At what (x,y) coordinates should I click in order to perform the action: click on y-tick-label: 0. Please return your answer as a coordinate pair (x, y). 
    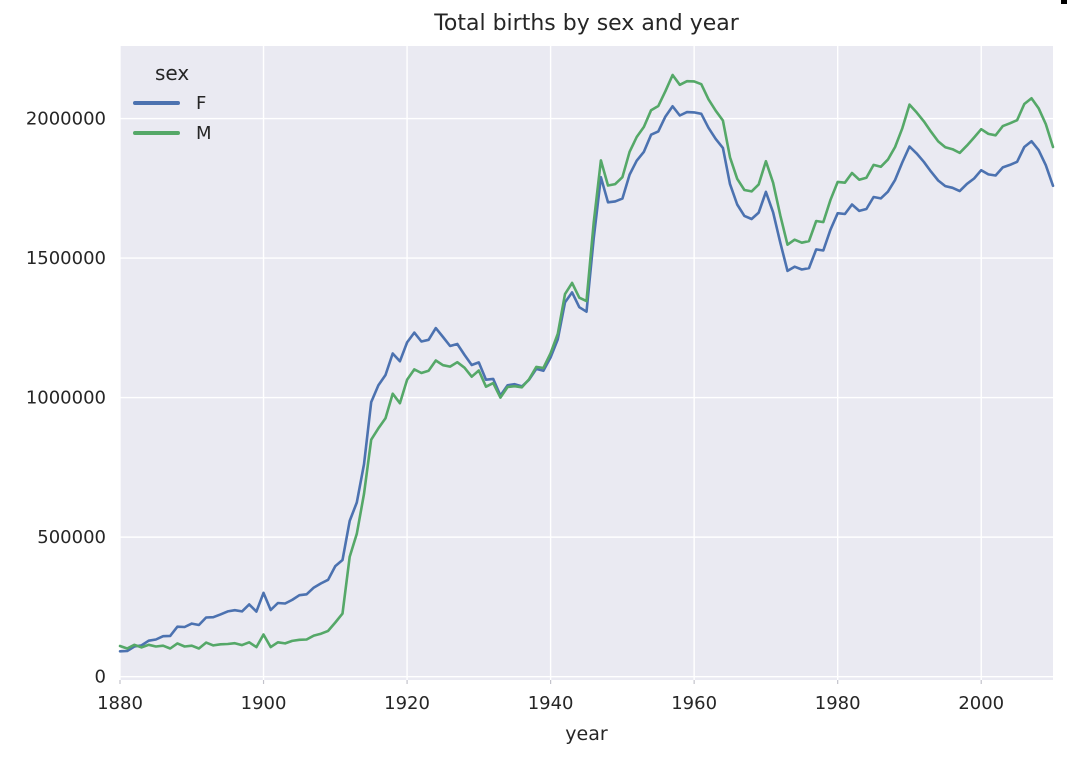
    Looking at the image, I should click on (100, 677).